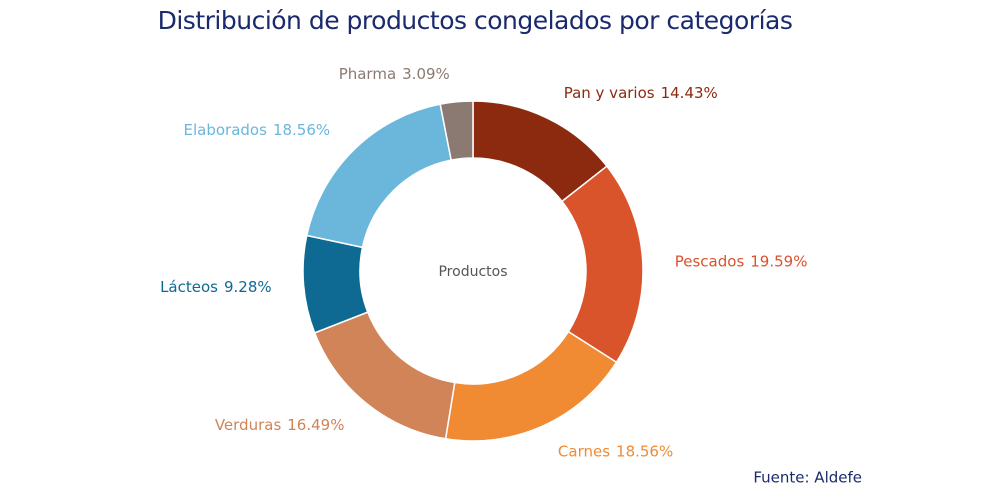 Image resolution: width=1000 pixels, height=499 pixels. I want to click on category-name: Lácteos, so click(189, 287).